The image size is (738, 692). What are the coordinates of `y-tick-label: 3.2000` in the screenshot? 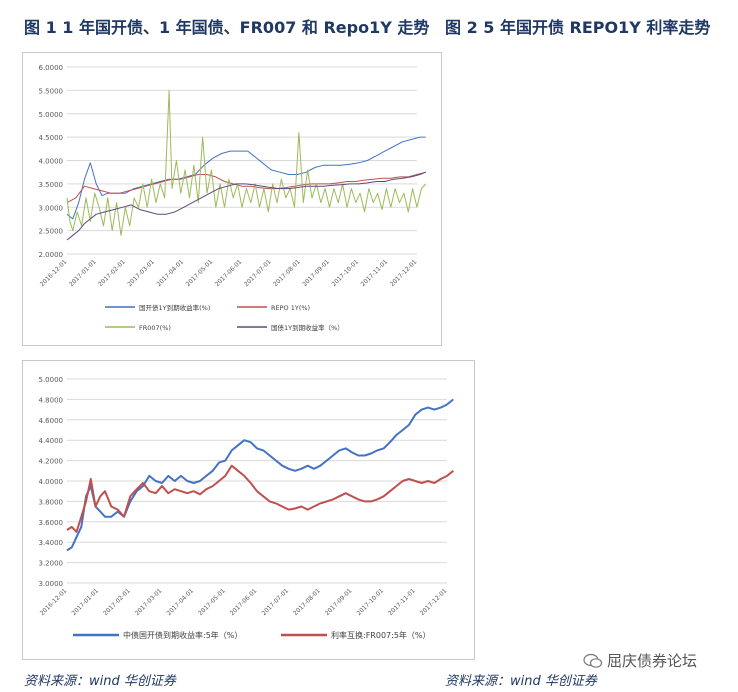 It's located at (51, 564).